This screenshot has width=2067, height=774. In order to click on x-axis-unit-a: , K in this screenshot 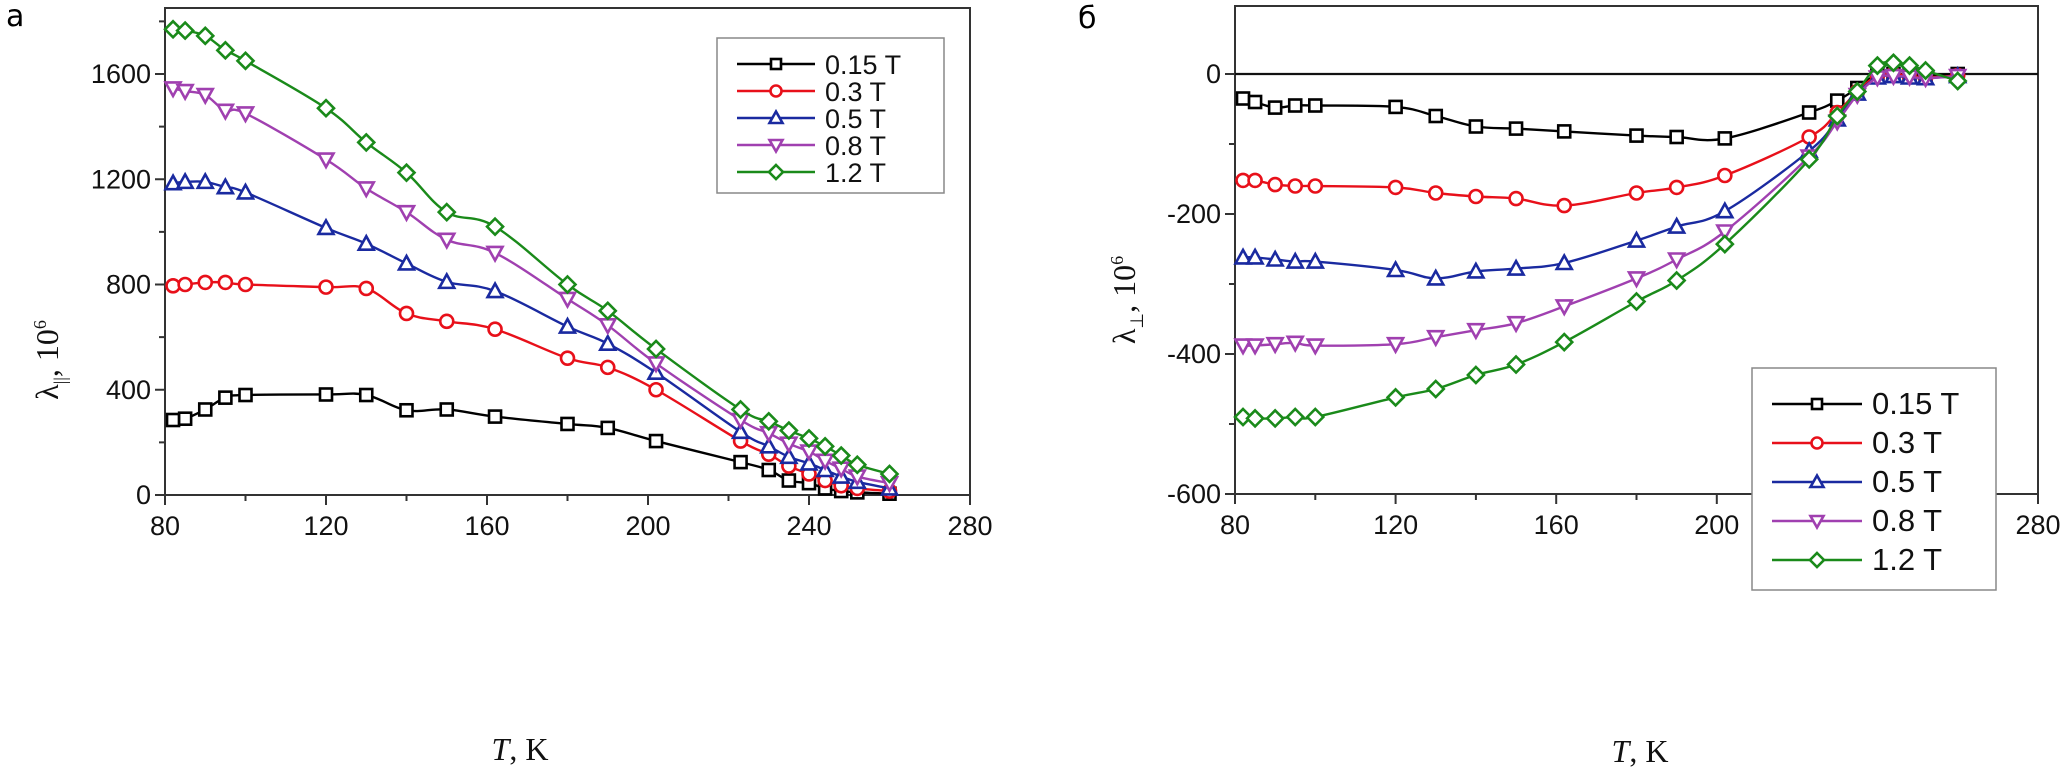, I will do `click(528, 749)`.